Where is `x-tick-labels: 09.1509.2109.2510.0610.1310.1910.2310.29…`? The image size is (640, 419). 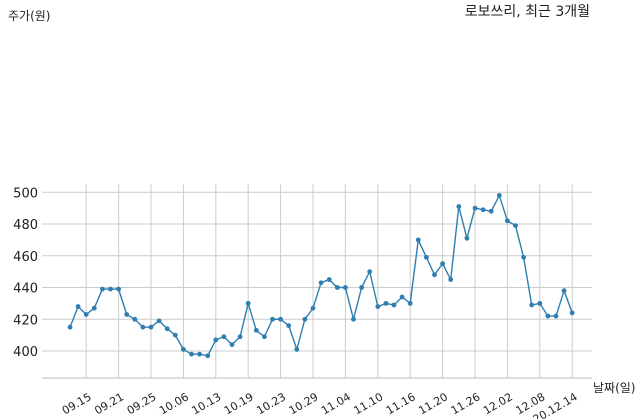 x-tick-labels: 09.1509.2109.2510.0610.1310.1910.2310.29… is located at coordinates (320, 404).